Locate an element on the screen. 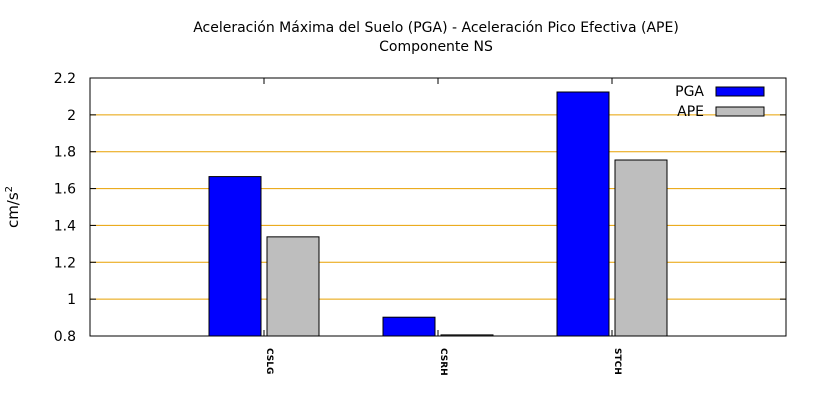  x-tick-label: CSLG is located at coordinates (269, 361).